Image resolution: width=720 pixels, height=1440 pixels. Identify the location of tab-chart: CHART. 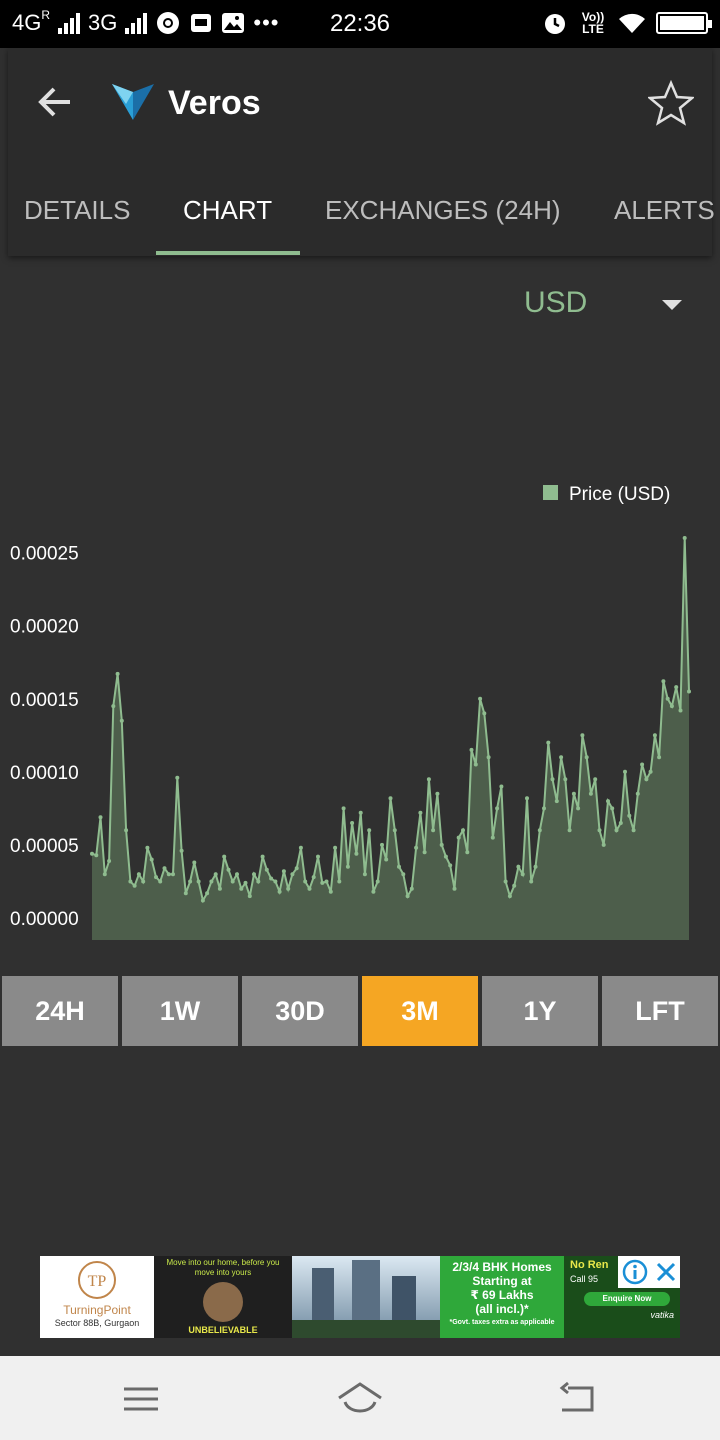
(228, 210).